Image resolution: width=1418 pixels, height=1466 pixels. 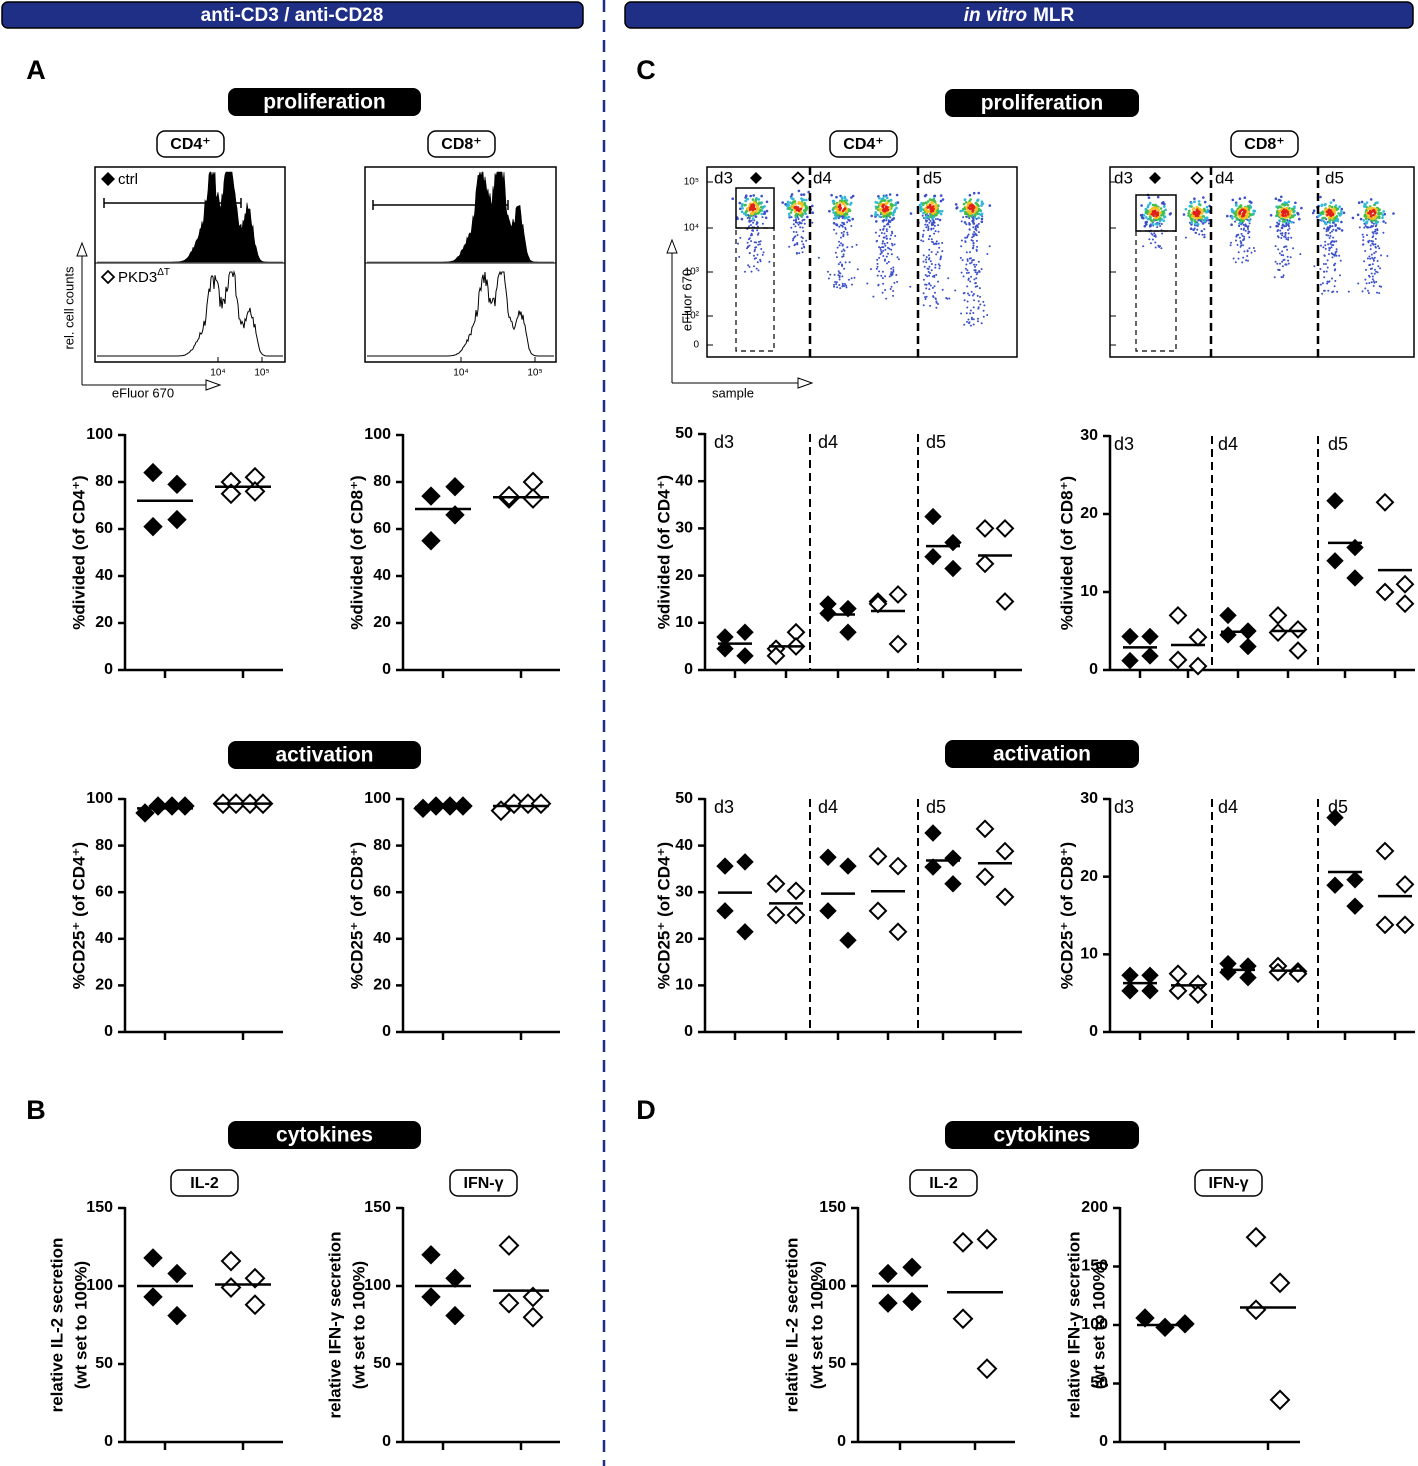 I want to click on y-axis-label: %divided (of CD8⁺), so click(x=356, y=552).